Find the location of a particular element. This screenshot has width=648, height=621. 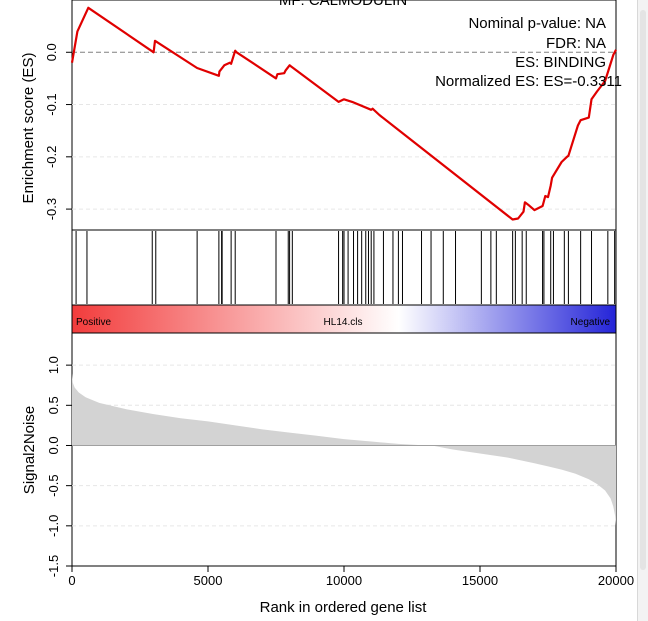

s2n-y-tick-label: -0.5 is located at coordinates (53, 485).